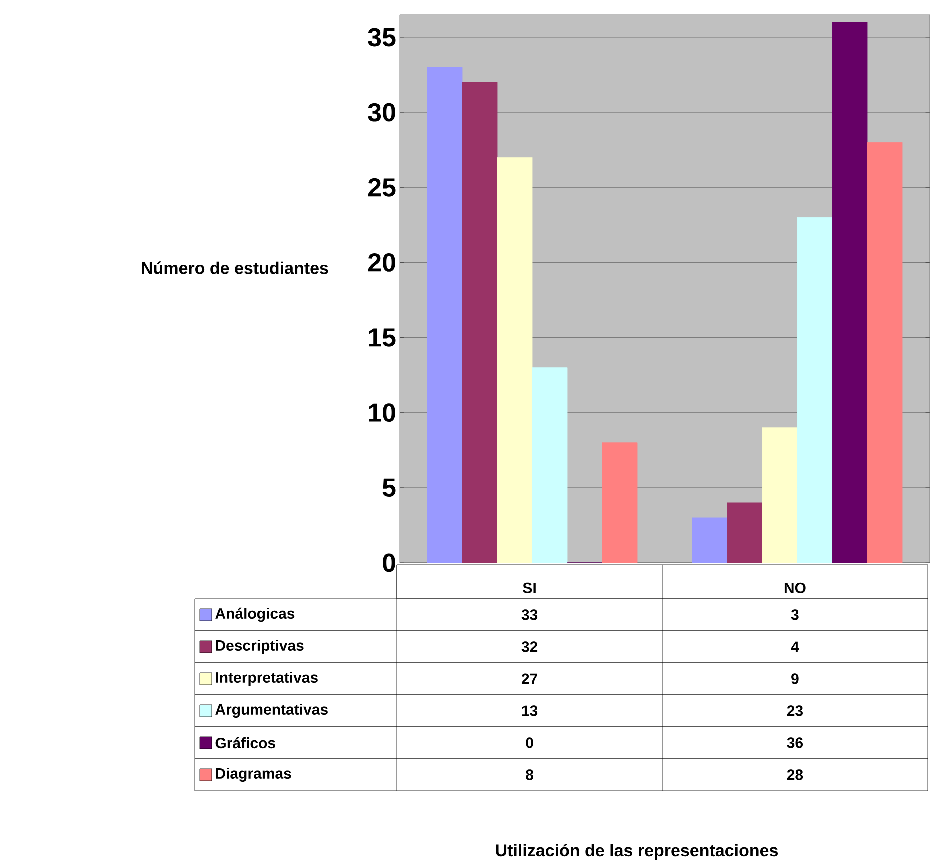  Describe the element at coordinates (530, 679) in the screenshot. I see `data-label: 27` at that location.